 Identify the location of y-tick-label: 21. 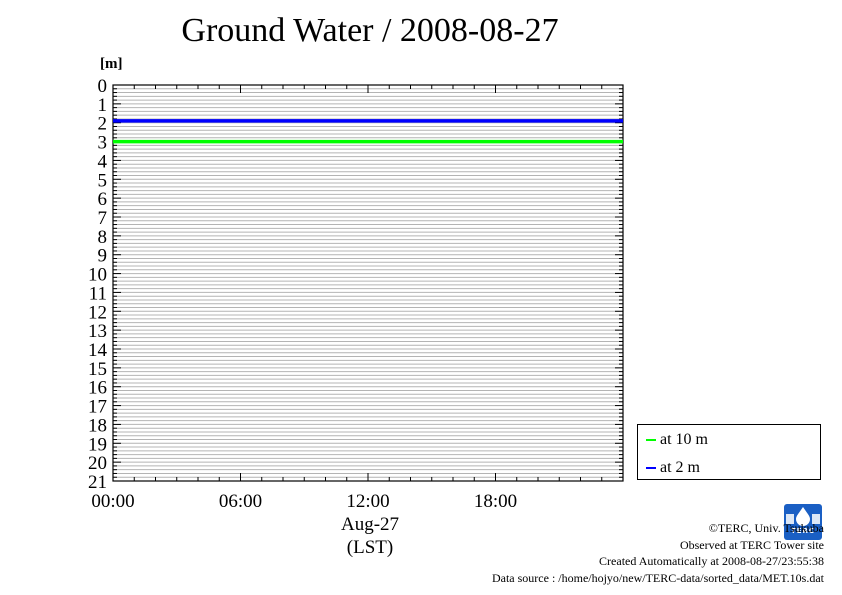
(97, 482).